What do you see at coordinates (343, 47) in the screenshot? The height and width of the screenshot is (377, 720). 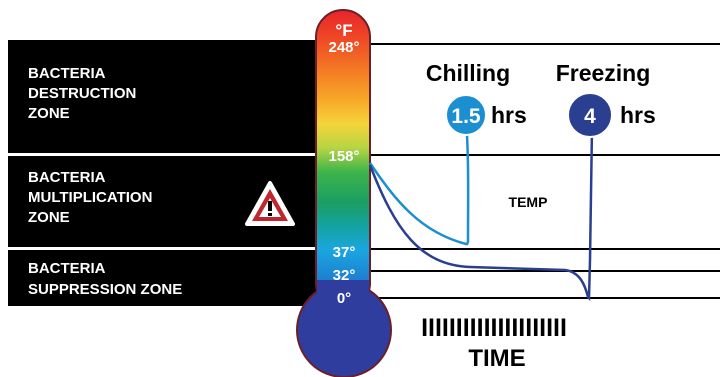 I see `tick-248: 248°` at bounding box center [343, 47].